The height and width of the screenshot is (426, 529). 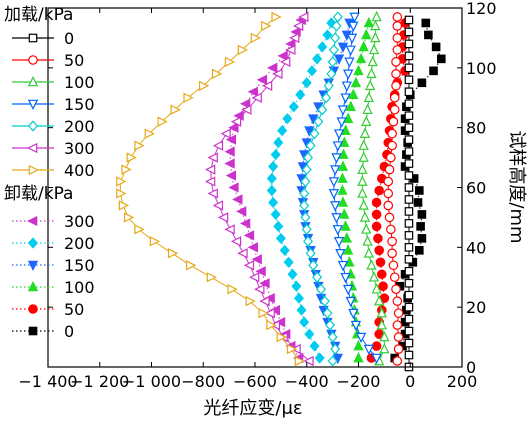 What do you see at coordinates (516, 186) in the screenshot?
I see `y-axis-label: 试样高度/mm` at bounding box center [516, 186].